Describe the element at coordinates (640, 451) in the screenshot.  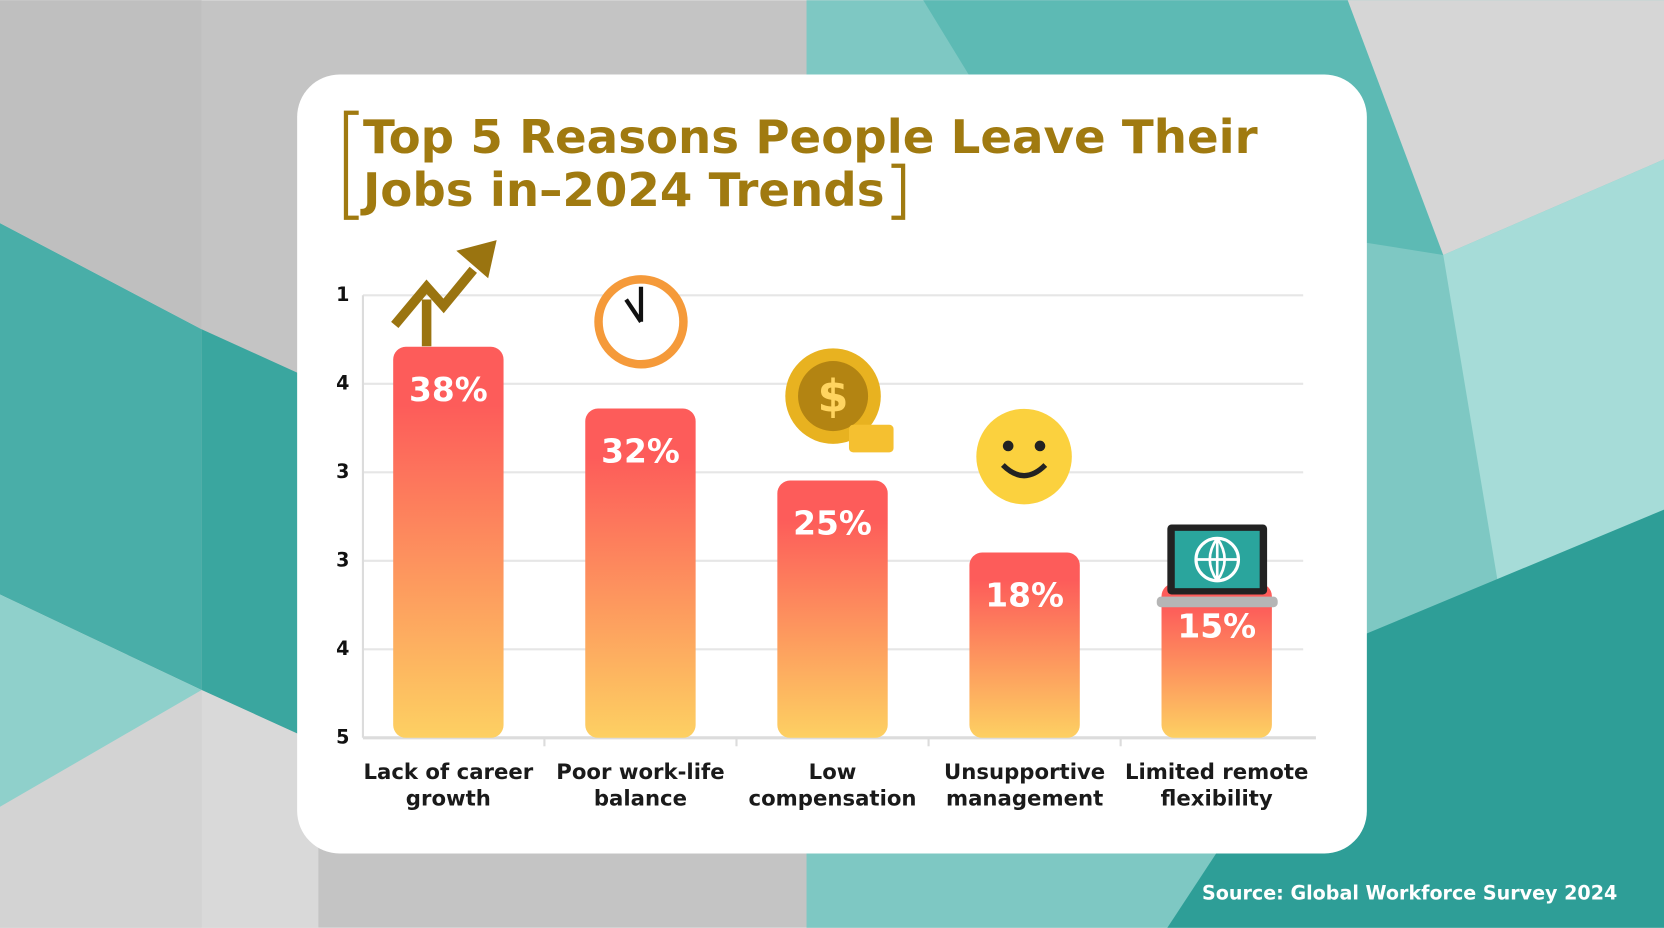
I see `value-label: 32%` at that location.